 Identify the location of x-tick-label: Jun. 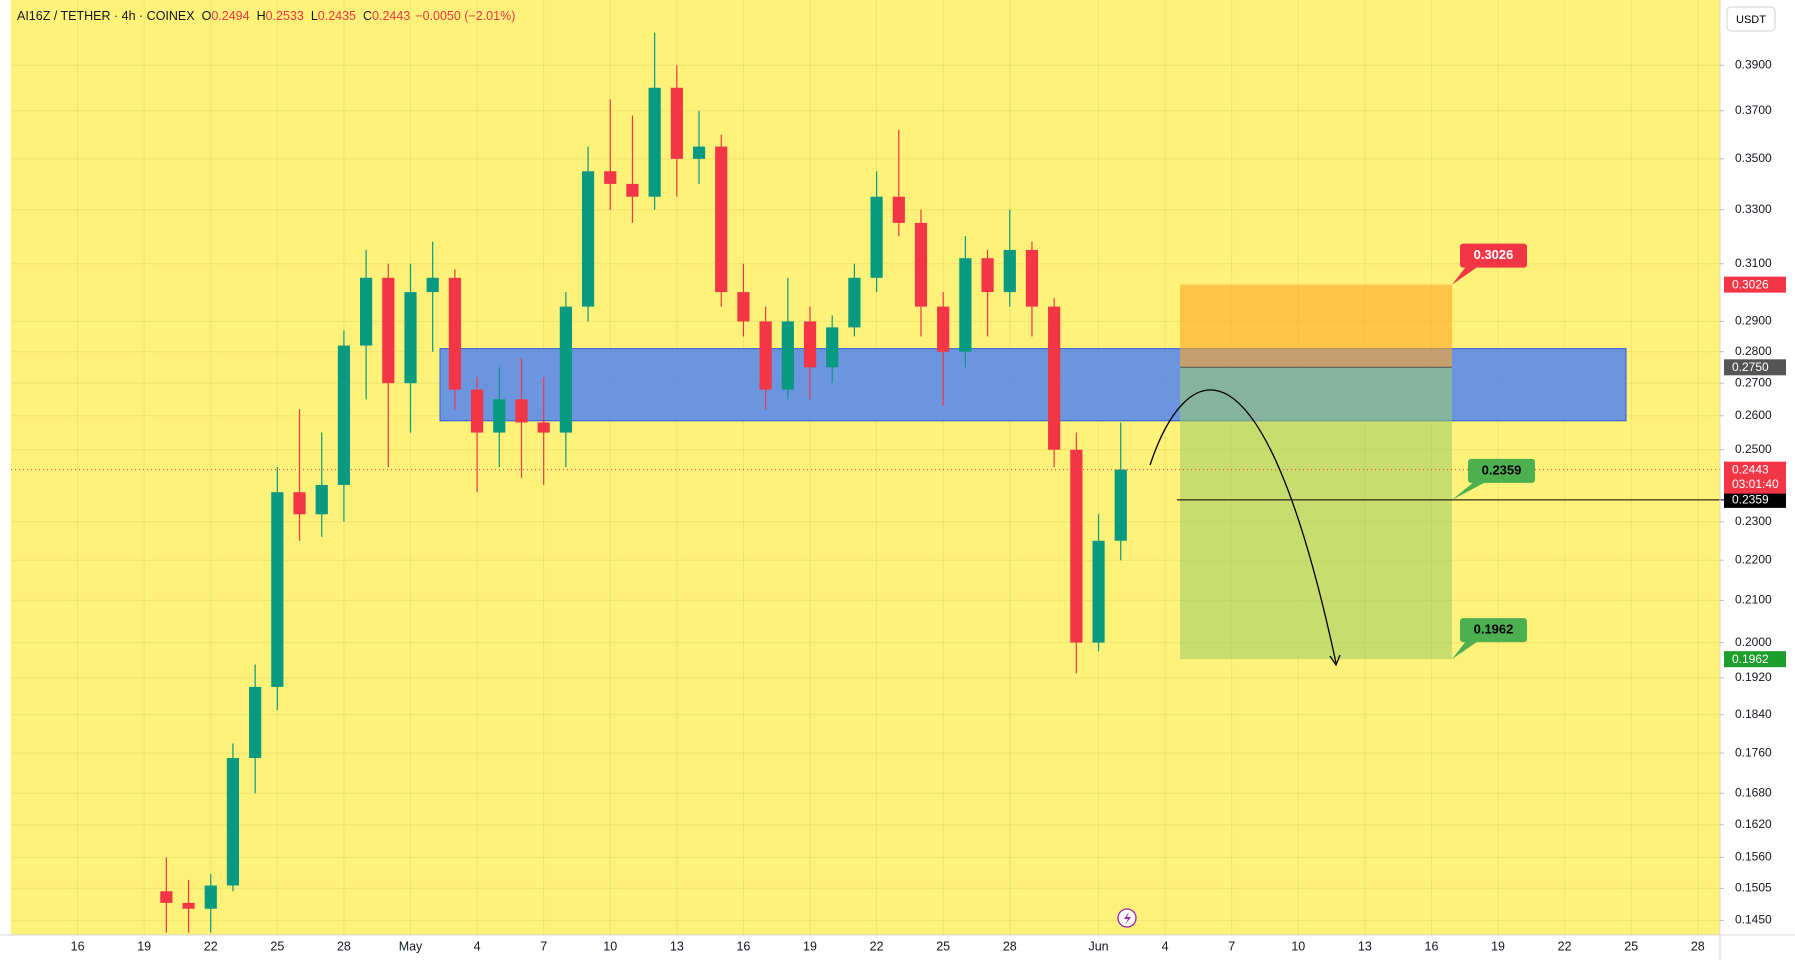
(1098, 946).